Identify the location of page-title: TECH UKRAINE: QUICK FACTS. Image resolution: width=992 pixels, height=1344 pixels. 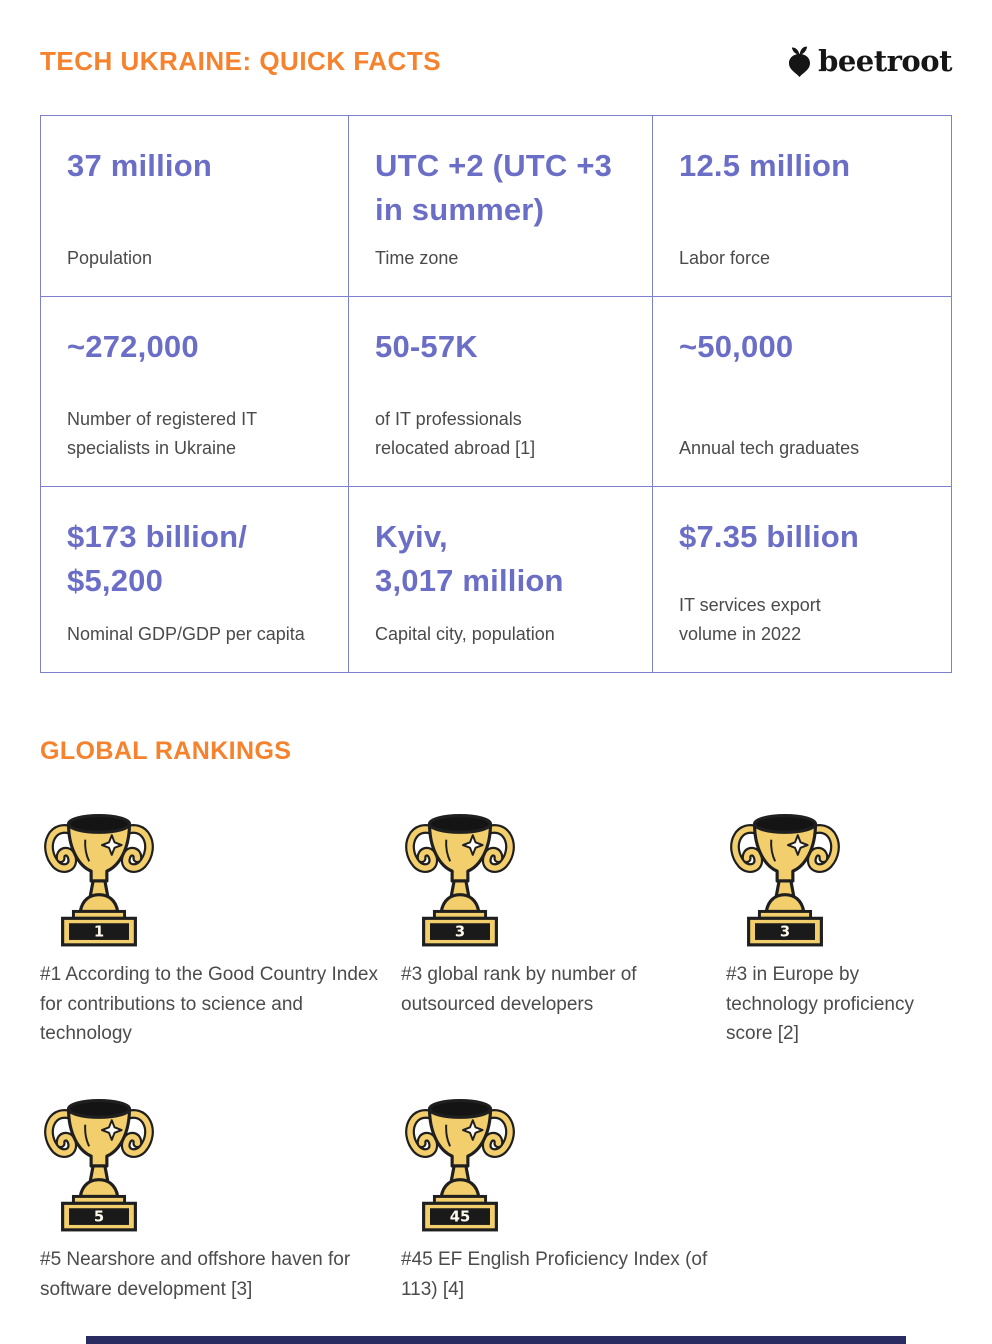
(241, 60).